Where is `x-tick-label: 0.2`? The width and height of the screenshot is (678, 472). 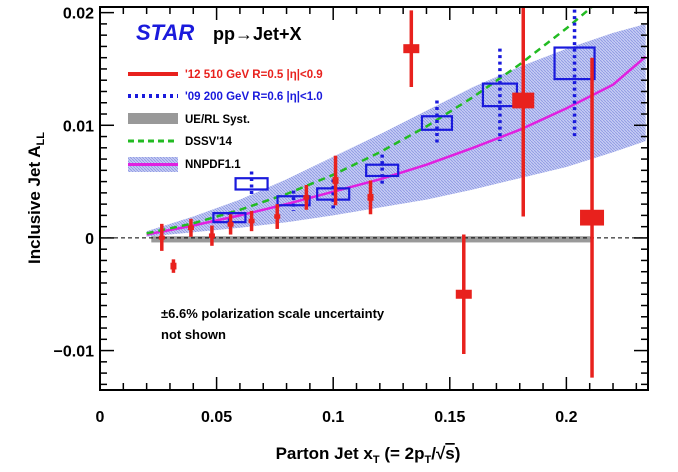
x-tick-label: 0.2 is located at coordinates (566, 417).